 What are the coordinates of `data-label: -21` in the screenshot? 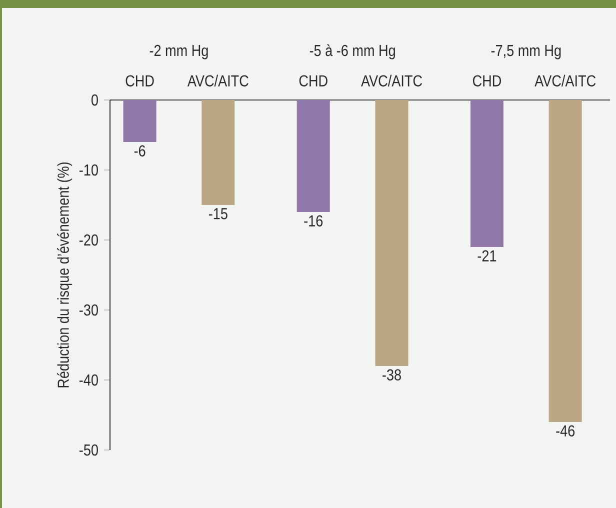 It's located at (487, 256).